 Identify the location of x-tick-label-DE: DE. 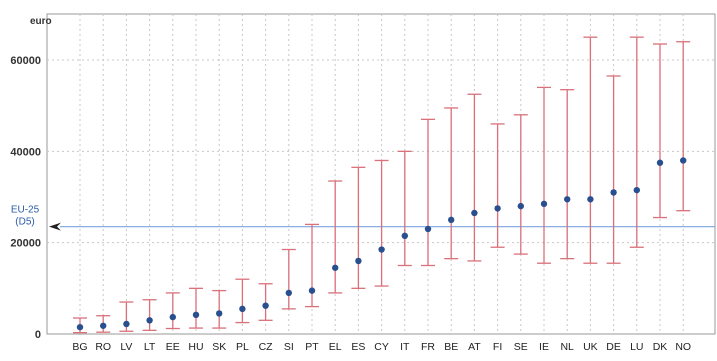
(613, 347).